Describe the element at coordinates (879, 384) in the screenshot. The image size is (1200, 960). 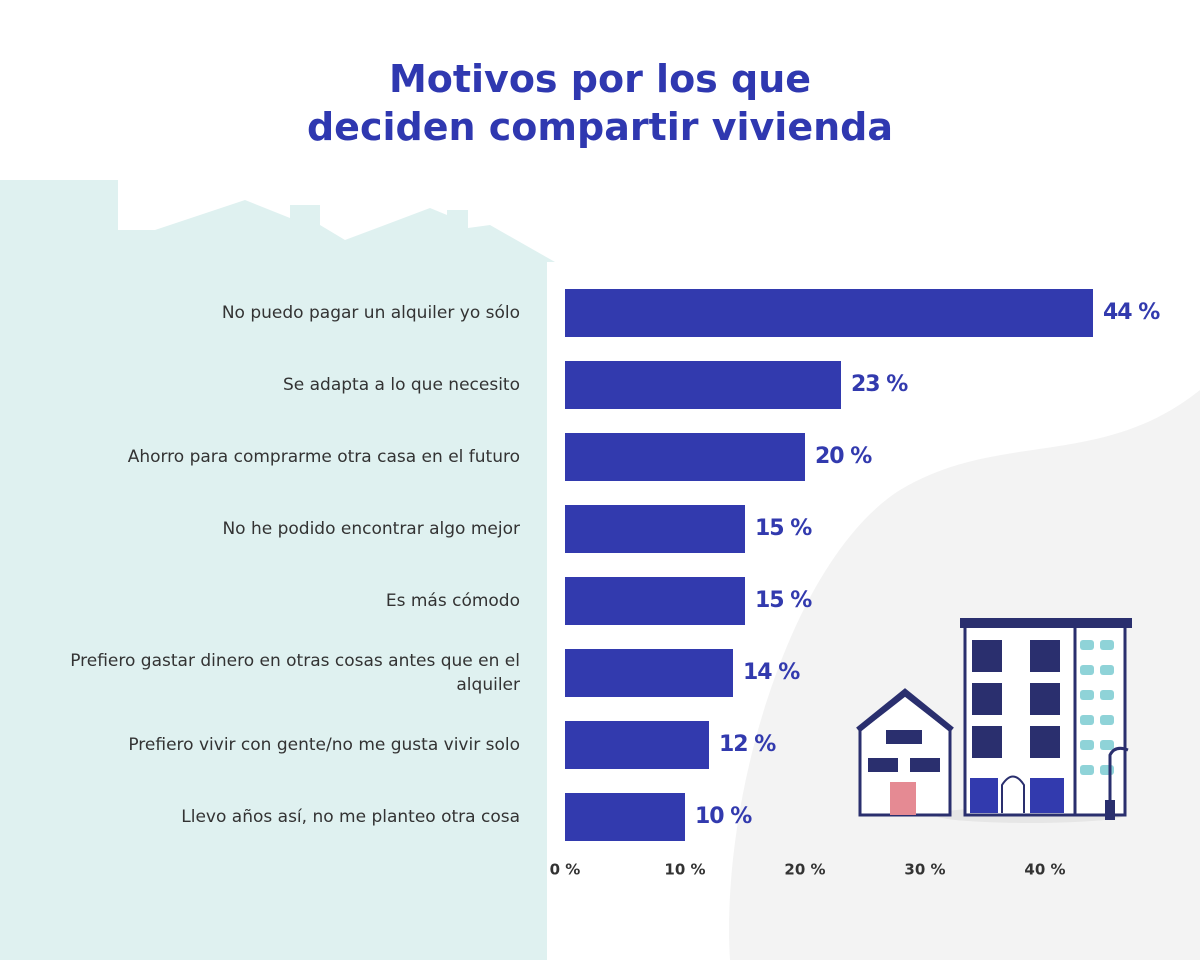
I see `value-label: 23 %` at that location.